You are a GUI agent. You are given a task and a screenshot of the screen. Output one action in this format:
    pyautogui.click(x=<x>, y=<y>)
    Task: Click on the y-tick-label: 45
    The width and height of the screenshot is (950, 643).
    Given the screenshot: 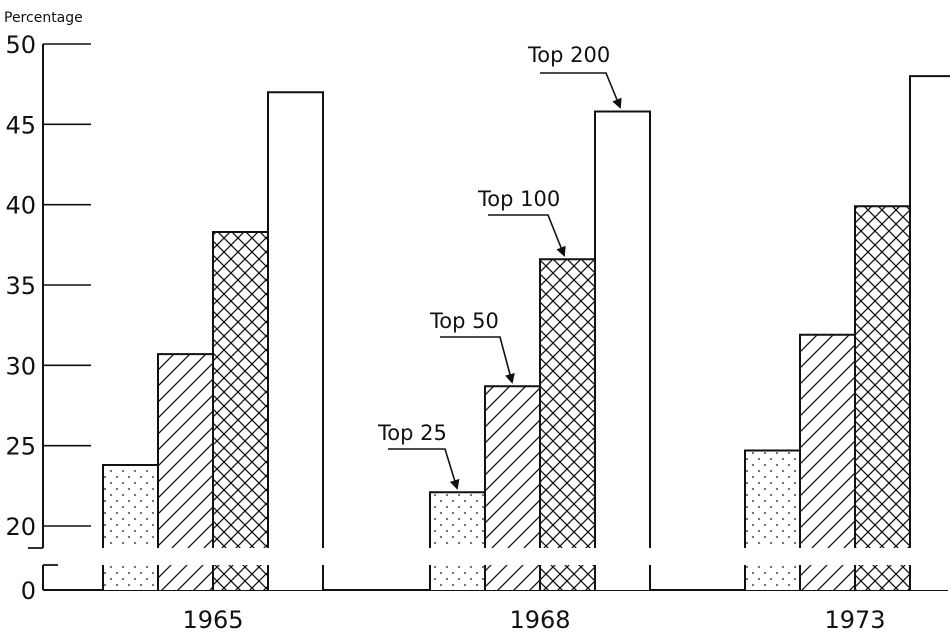 What is the action you would take?
    pyautogui.click(x=20, y=125)
    